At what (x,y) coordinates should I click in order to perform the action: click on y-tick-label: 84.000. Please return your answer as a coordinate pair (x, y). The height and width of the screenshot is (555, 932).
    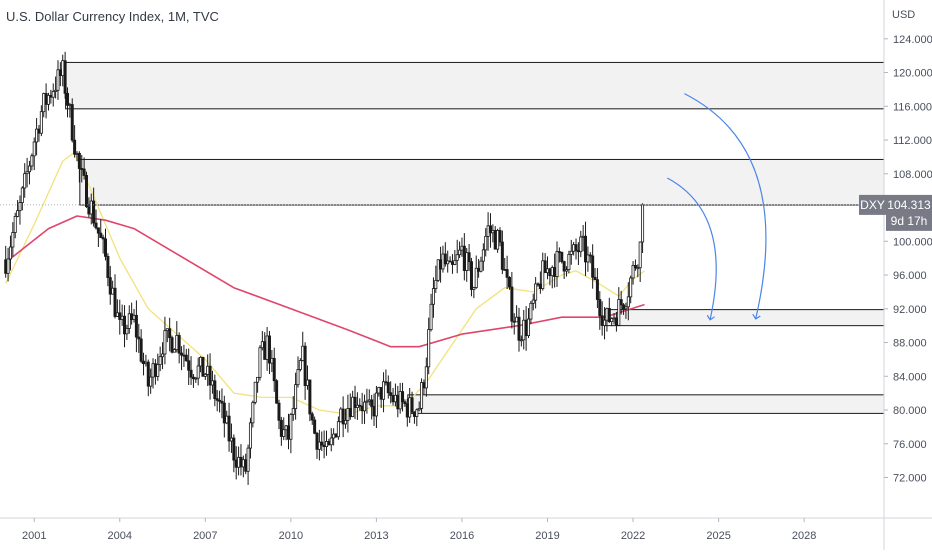
    Looking at the image, I should click on (910, 377).